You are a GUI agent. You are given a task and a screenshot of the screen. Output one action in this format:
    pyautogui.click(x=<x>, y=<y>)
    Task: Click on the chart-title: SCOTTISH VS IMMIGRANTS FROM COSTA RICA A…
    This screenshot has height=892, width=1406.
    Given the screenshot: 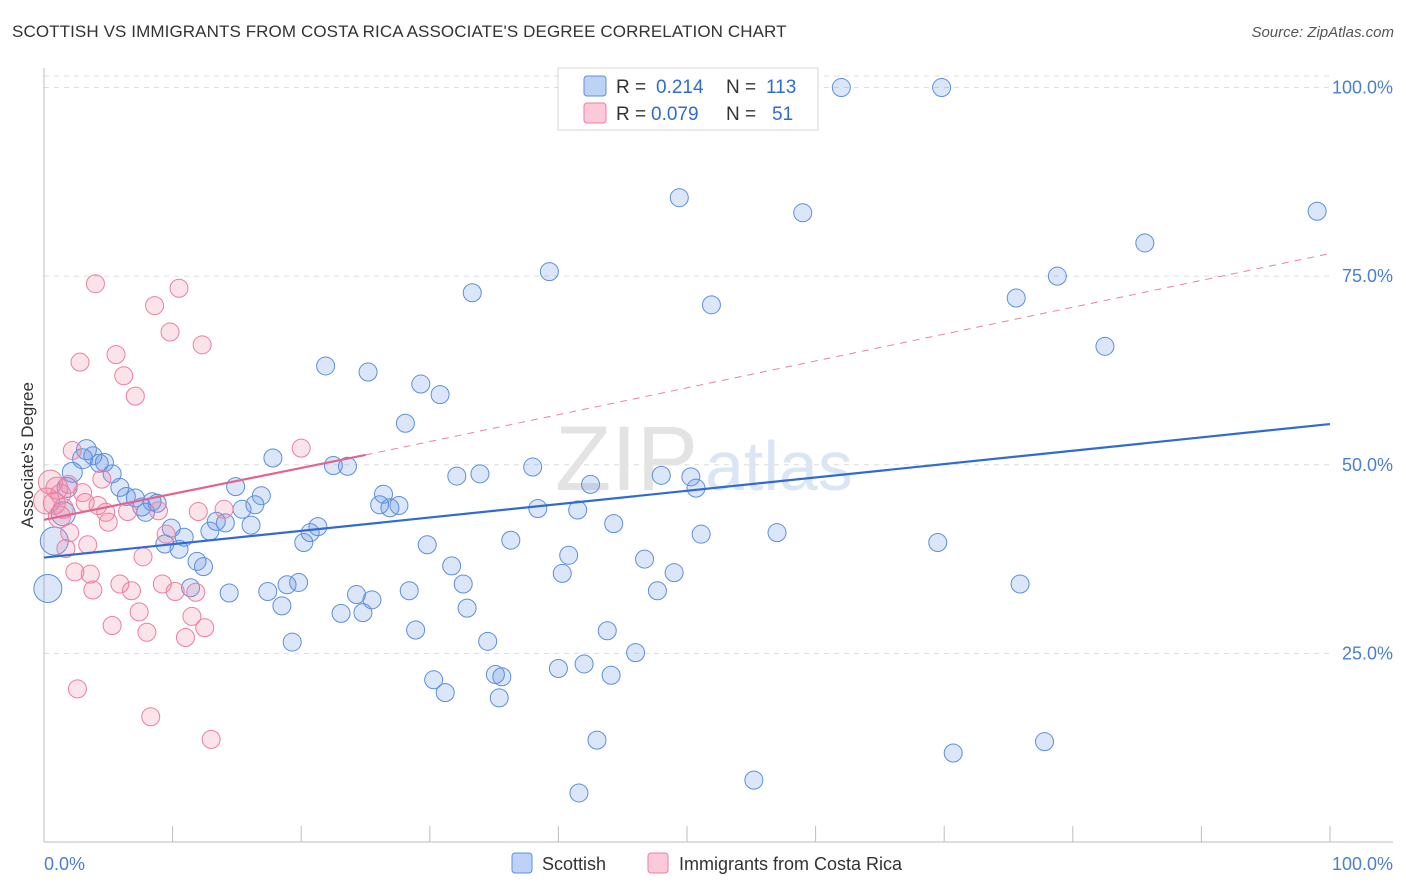 What is the action you would take?
    pyautogui.click(x=399, y=31)
    